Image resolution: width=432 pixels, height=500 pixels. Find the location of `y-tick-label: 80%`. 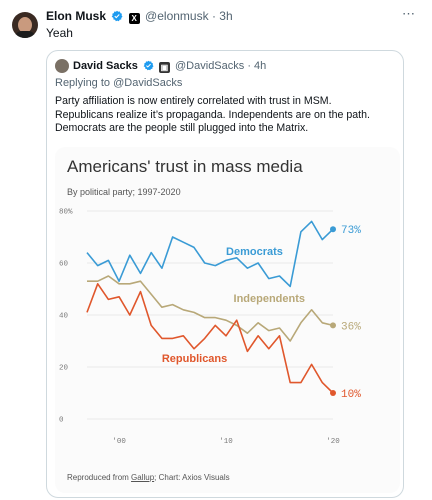

y-tick-label: 80% is located at coordinates (66, 213).